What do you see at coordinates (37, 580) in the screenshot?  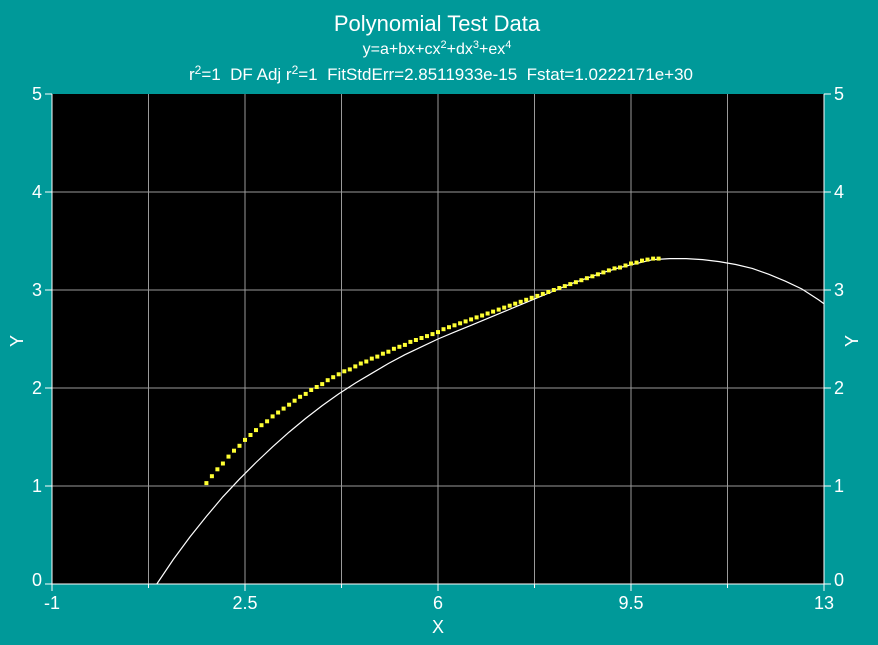 I see `y-tick-label: 0` at bounding box center [37, 580].